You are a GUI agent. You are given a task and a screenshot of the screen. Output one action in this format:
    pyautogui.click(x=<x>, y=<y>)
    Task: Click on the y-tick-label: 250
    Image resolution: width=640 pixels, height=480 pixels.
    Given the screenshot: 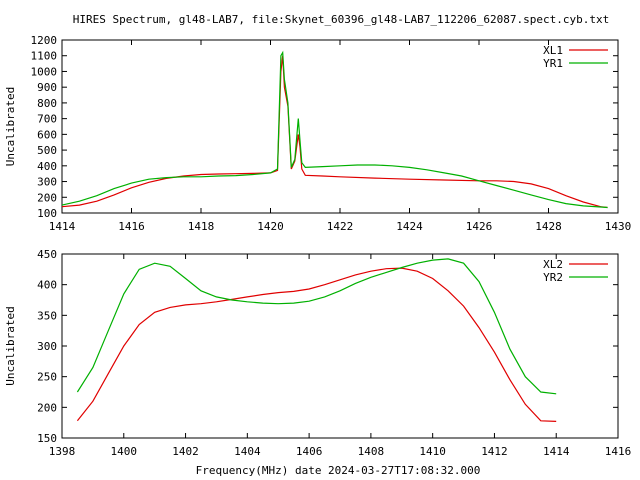 What is the action you would take?
    pyautogui.click(x=47, y=377)
    